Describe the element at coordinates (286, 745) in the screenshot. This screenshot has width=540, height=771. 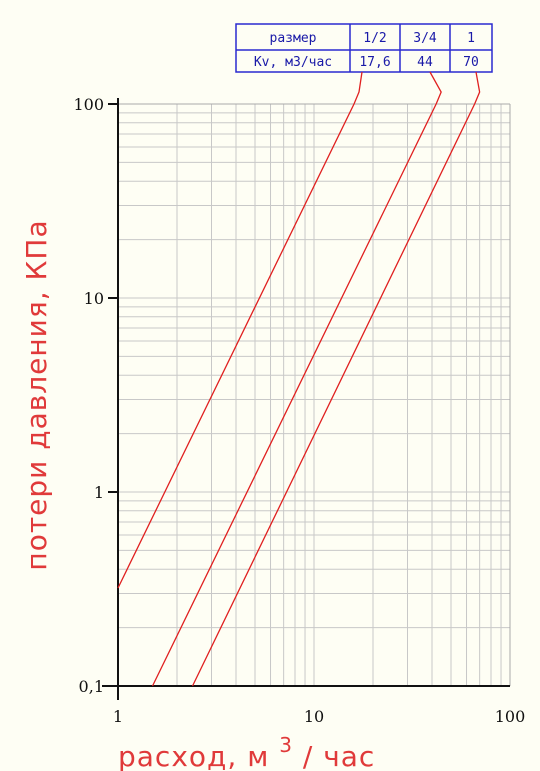
I see `x-axis-label-sup: 3` at that location.